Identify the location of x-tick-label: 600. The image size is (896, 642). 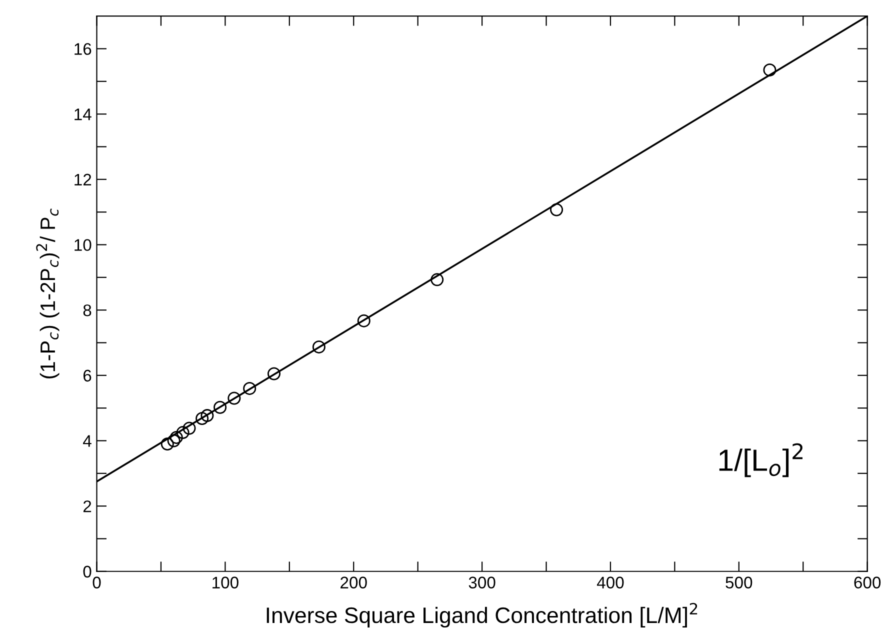
(867, 582).